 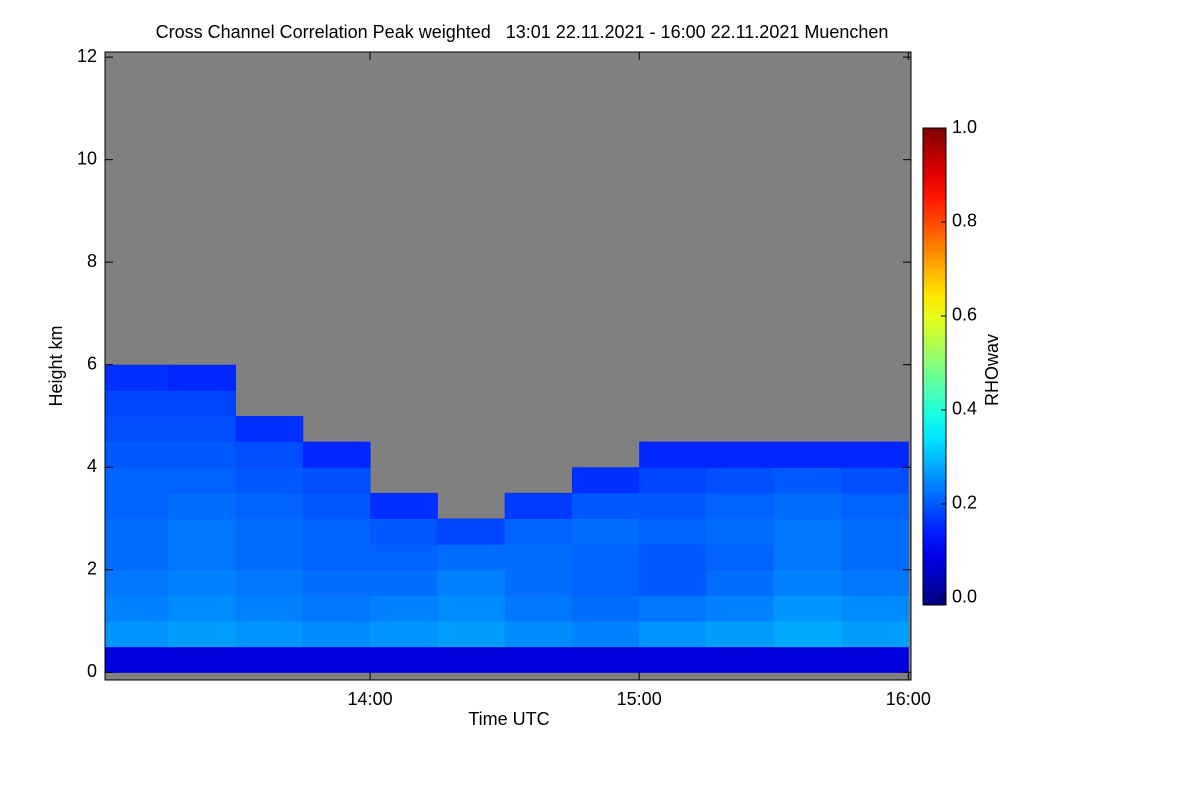 What do you see at coordinates (92, 671) in the screenshot?
I see `y-tick-label: 0` at bounding box center [92, 671].